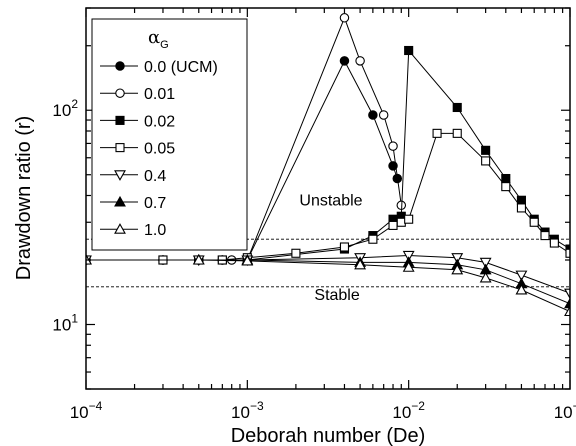 The image size is (576, 446). Describe the element at coordinates (133, 230) in the screenshot. I see `legend-item: 1.0` at that location.